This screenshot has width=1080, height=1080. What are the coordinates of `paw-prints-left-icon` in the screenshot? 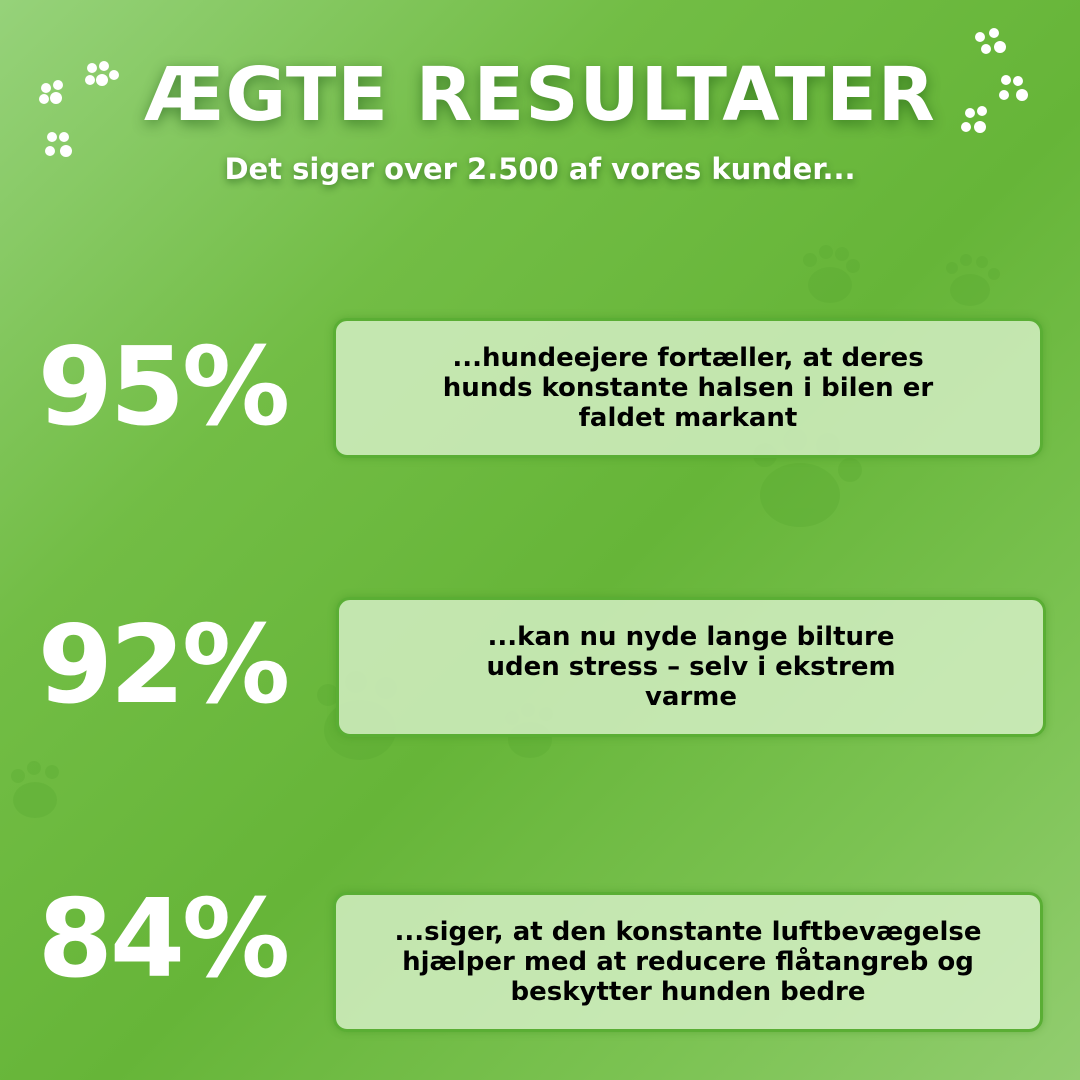 It's located at (79, 109).